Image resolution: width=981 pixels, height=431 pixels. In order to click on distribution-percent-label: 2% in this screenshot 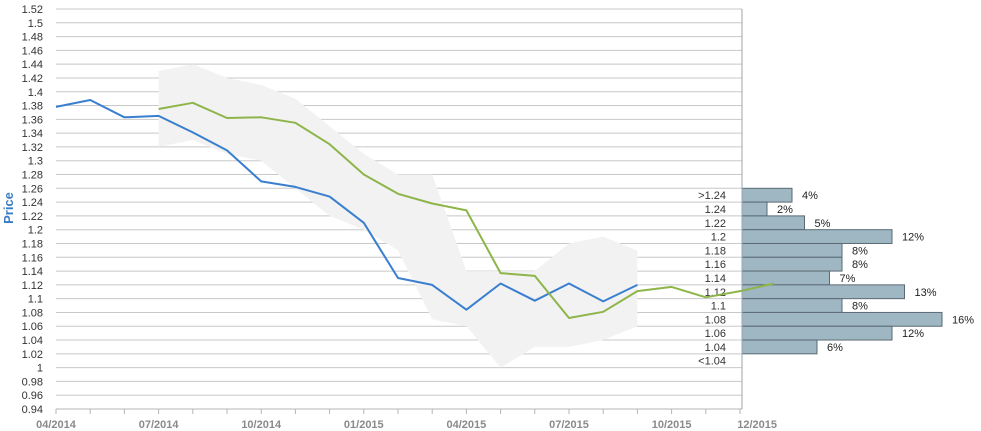, I will do `click(785, 210)`.